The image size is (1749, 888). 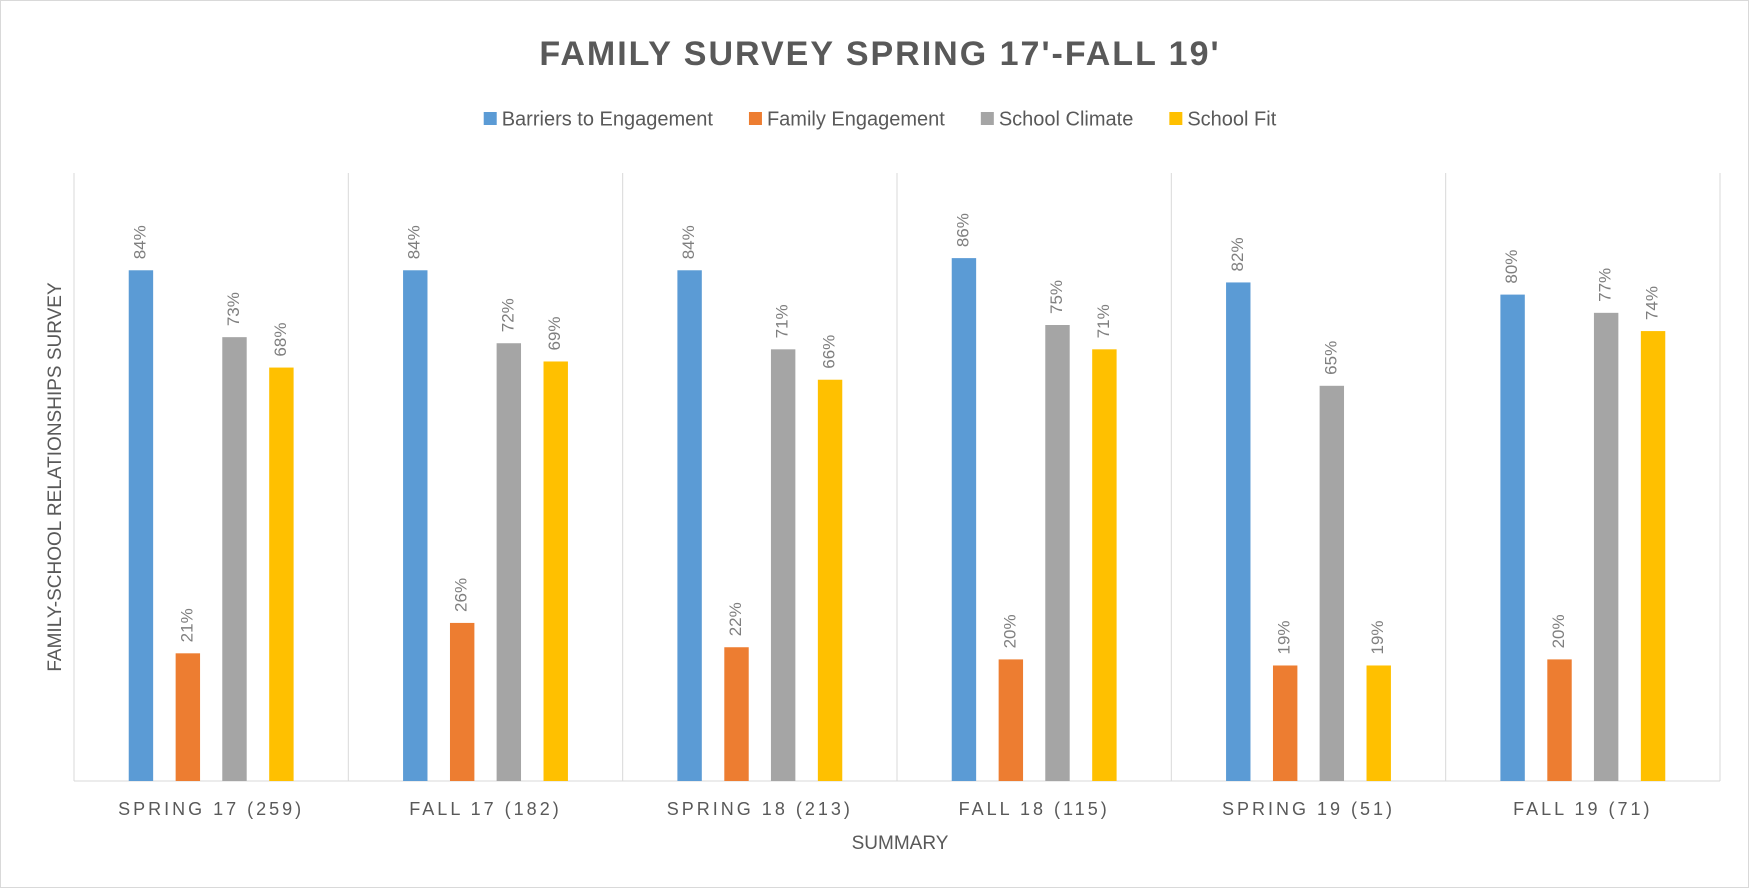 I want to click on data-label: 72%, so click(x=507, y=315).